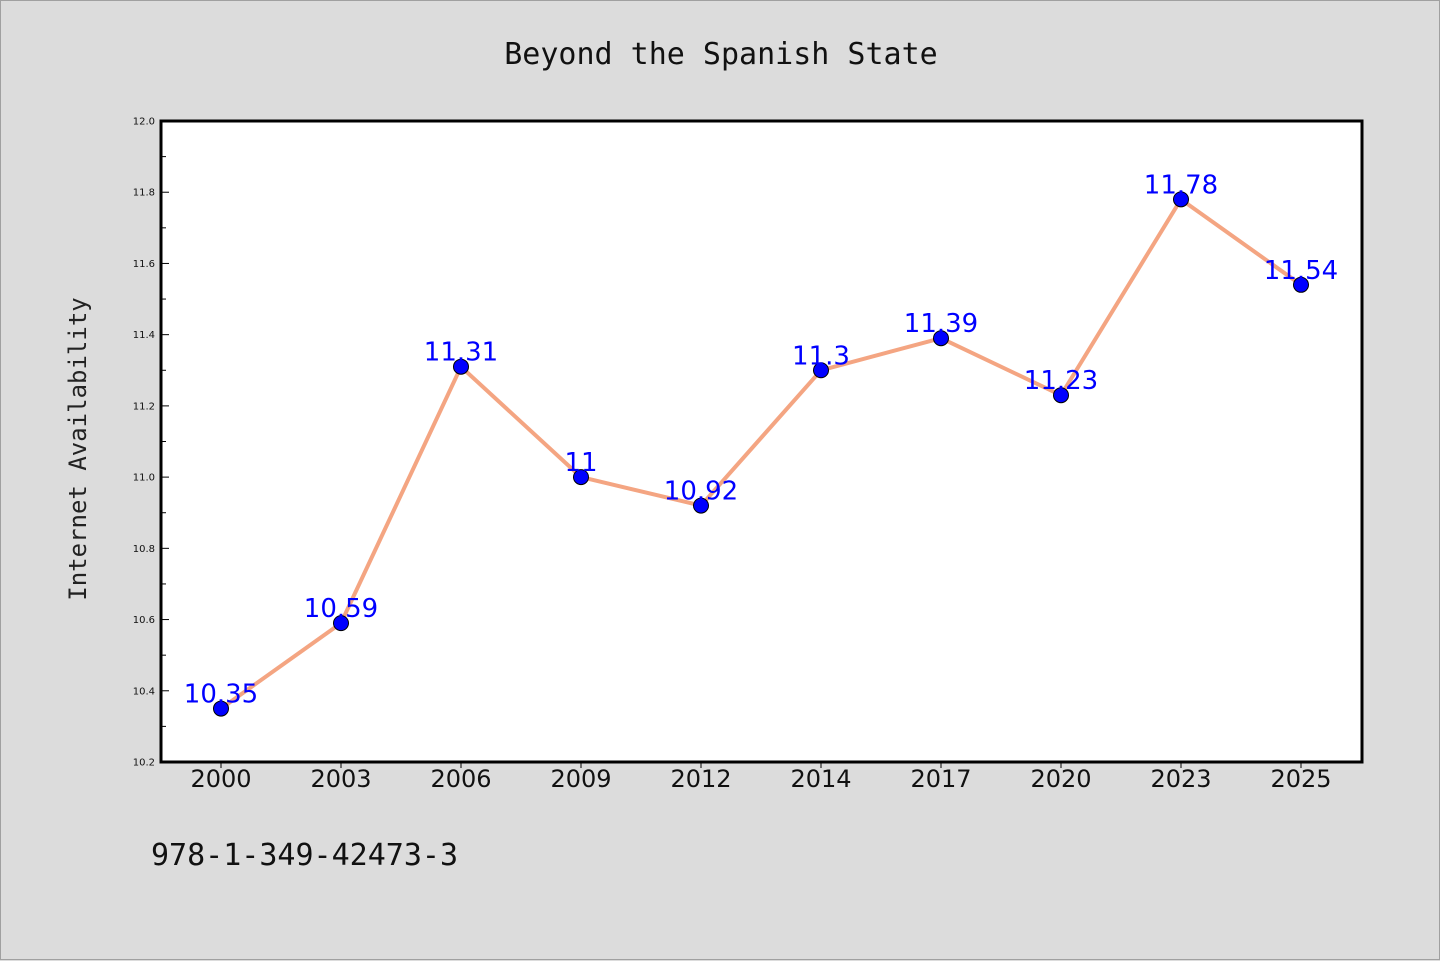 Image resolution: width=1440 pixels, height=961 pixels. I want to click on x-tick-label: 2006, so click(460, 779).